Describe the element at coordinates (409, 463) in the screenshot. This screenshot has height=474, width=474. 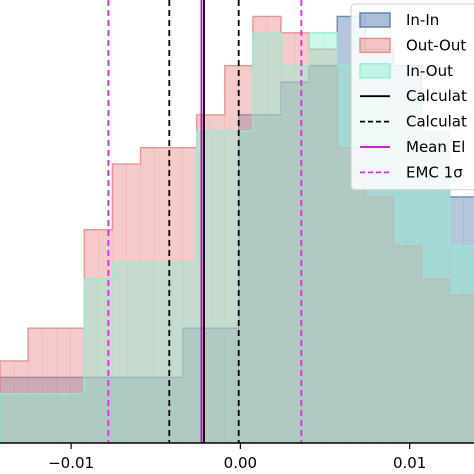
I see `x-tick-label: 0.01` at that location.